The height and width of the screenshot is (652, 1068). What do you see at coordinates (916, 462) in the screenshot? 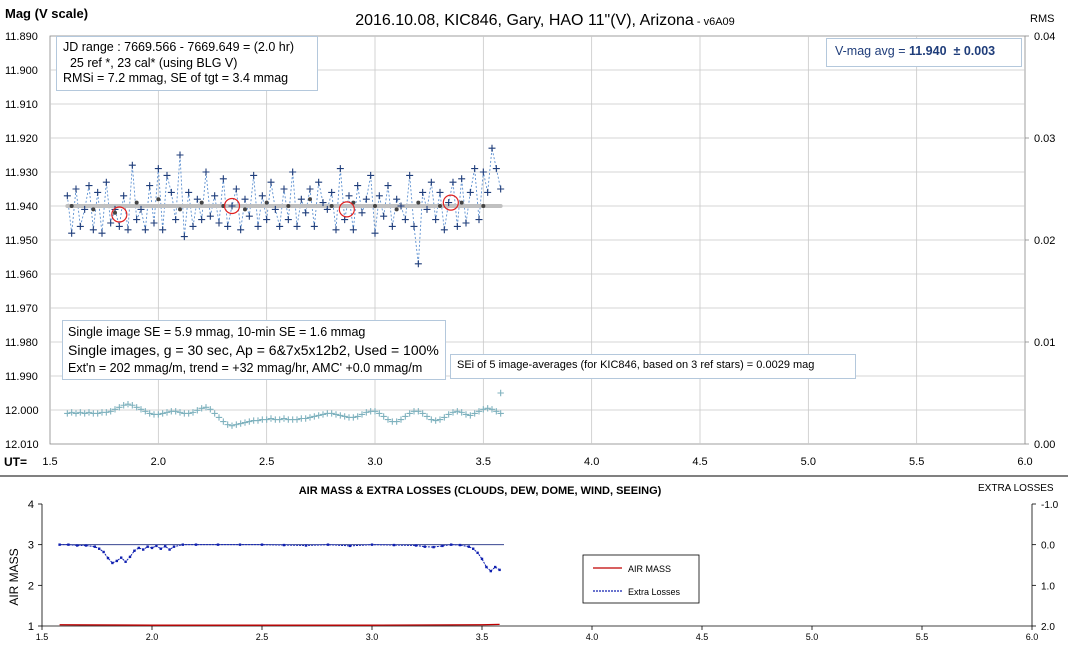
I see `top-x-tick-label: 5.5` at bounding box center [916, 462].